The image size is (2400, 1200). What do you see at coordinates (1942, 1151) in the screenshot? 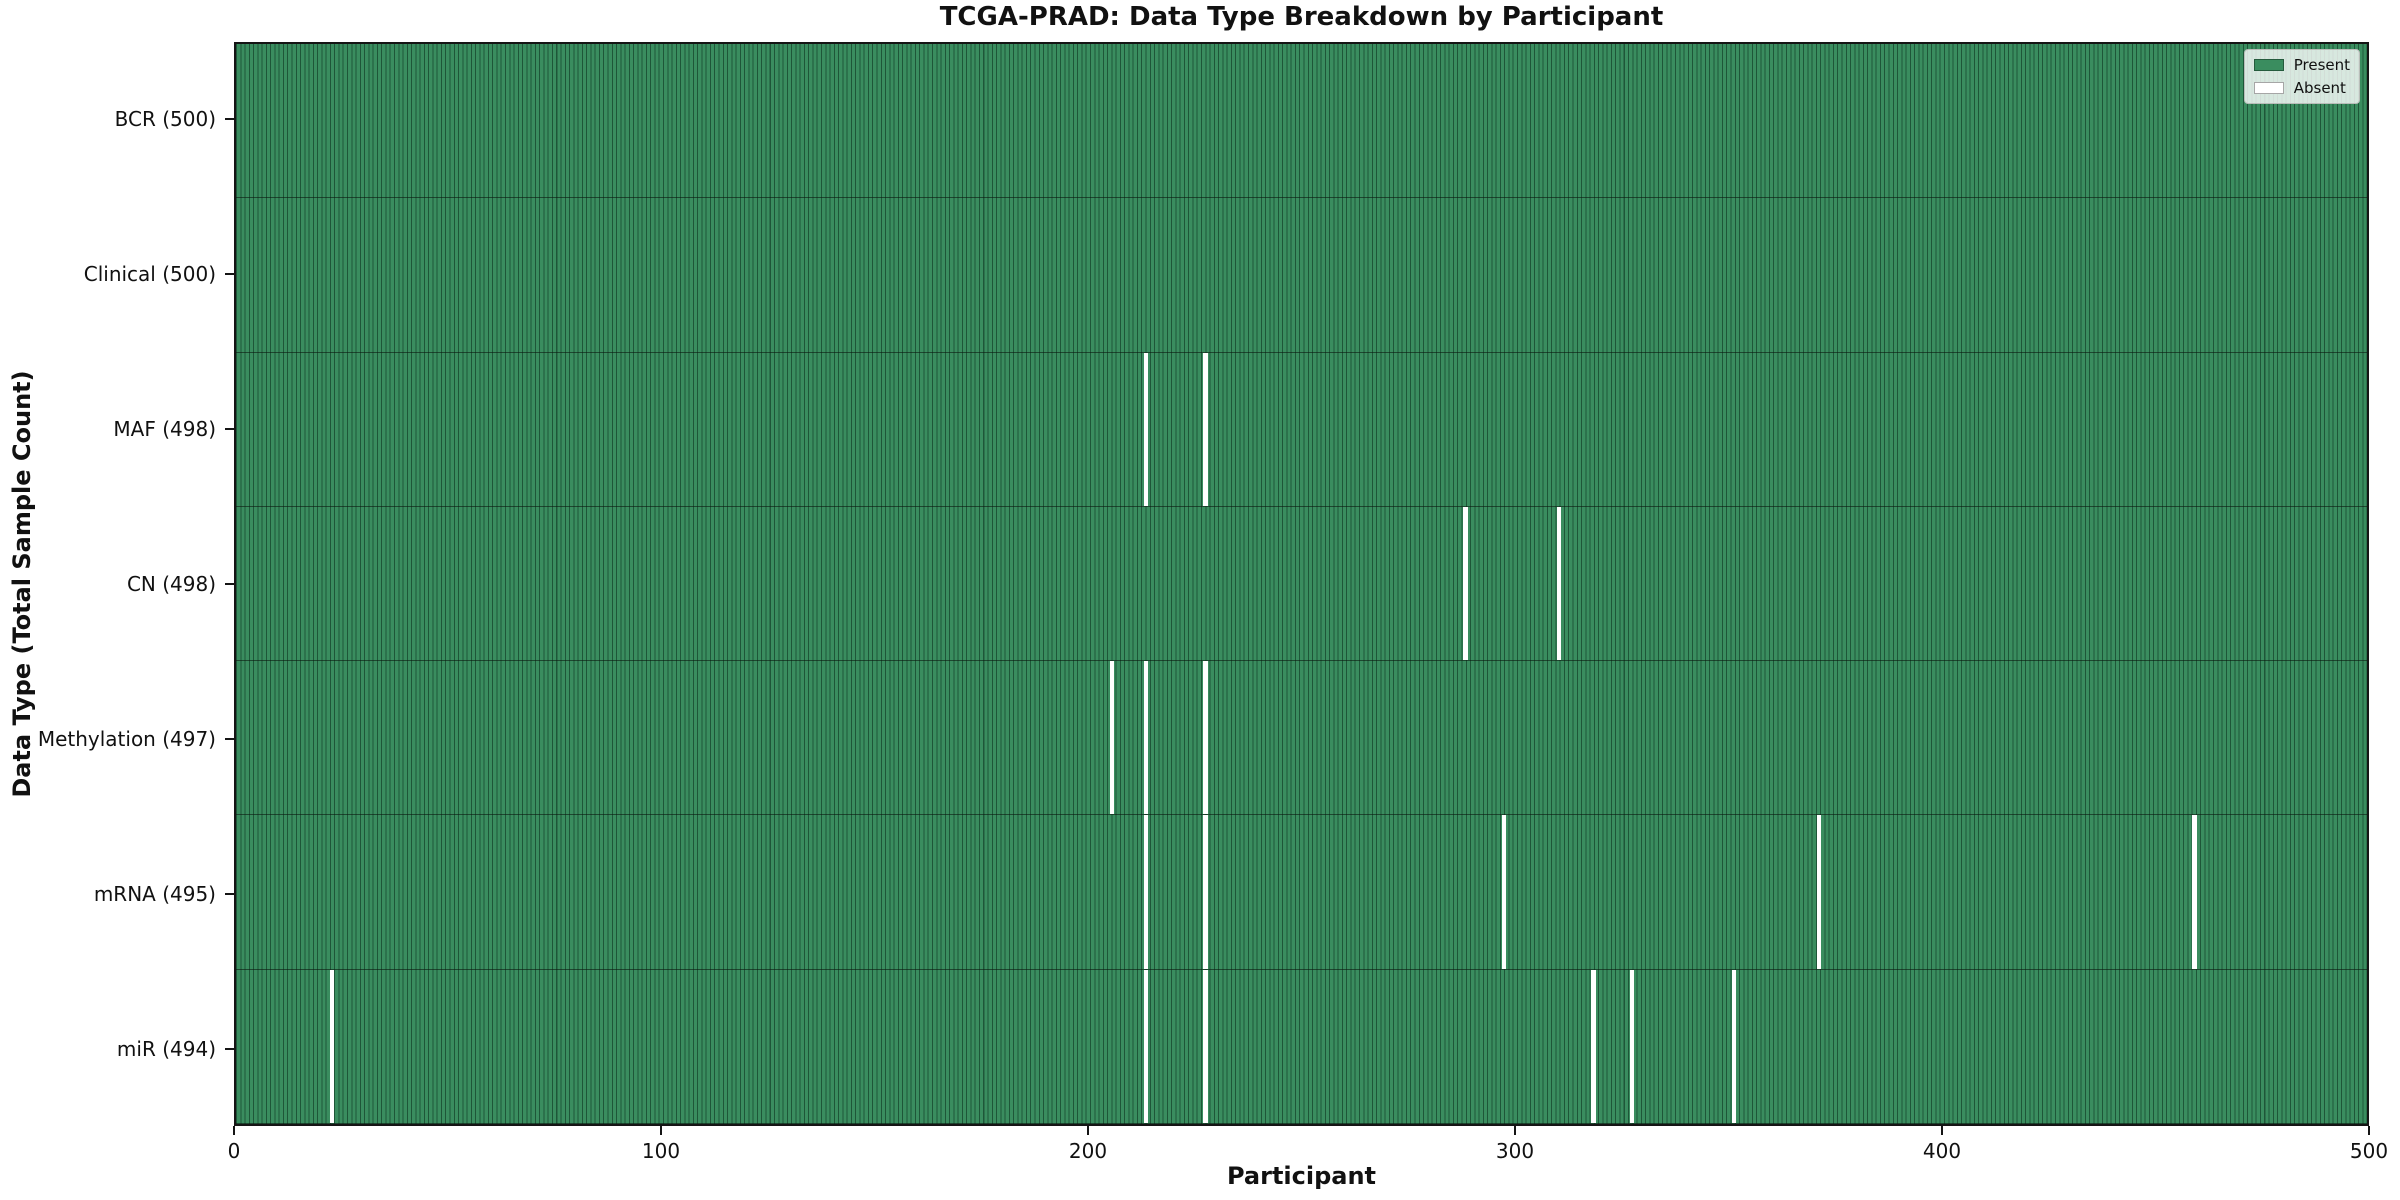
I see `x-tick-label-400: 400` at bounding box center [1942, 1151].